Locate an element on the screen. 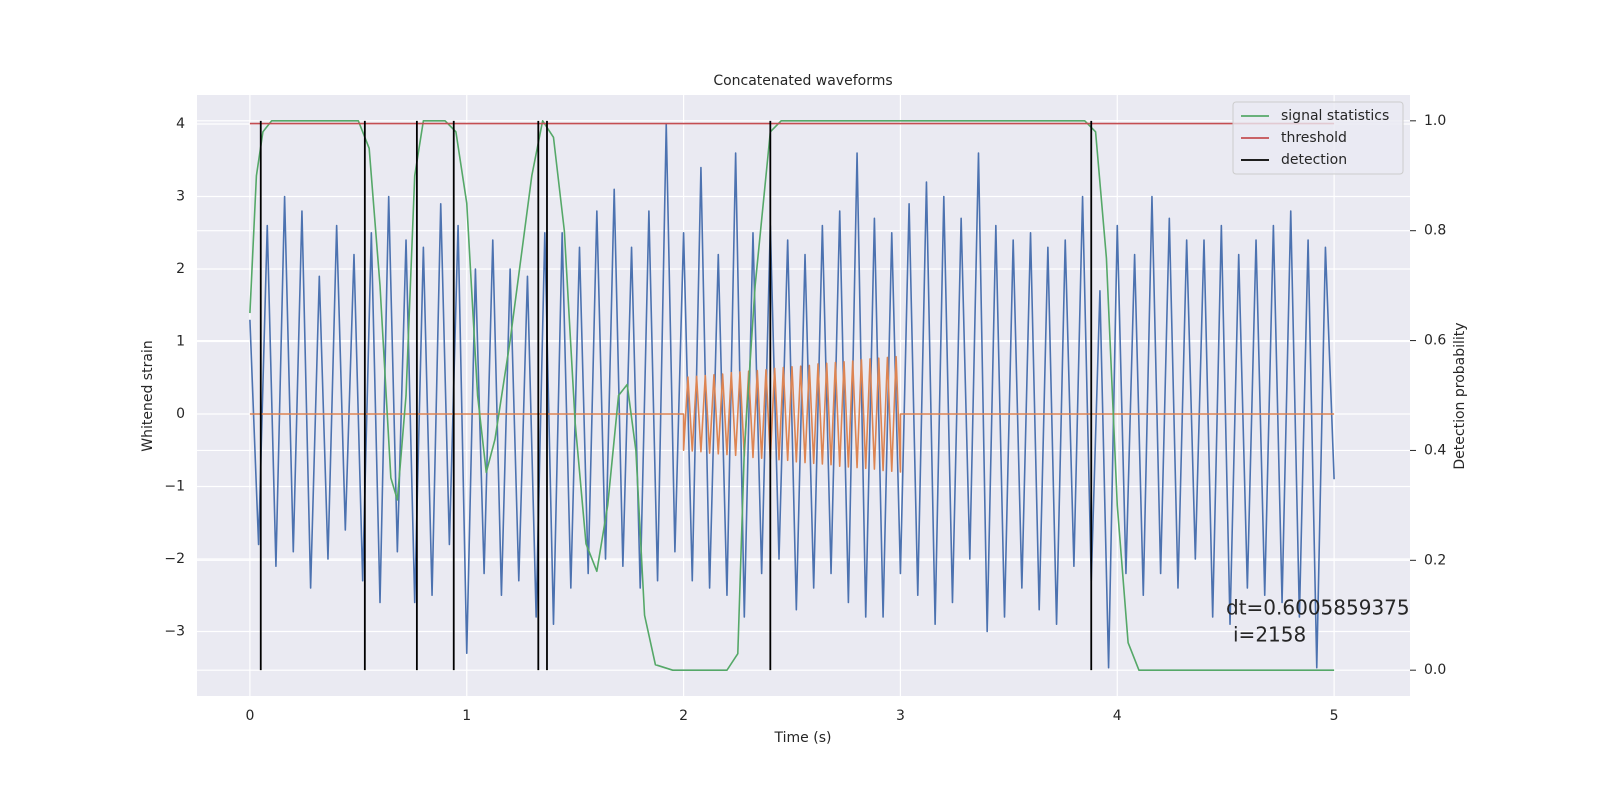 This screenshot has width=1600, height=804. series-line is located at coordinates (792, 414).